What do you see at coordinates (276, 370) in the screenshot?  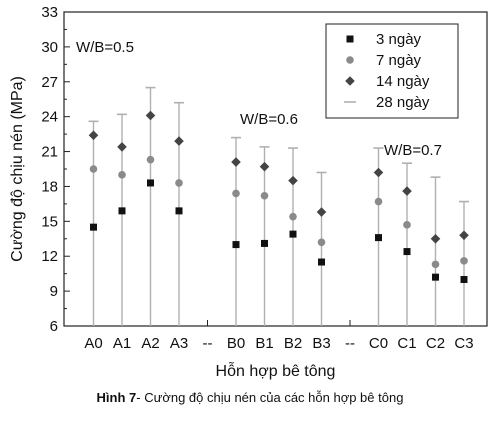 I see `x-axis-title: Hỗn hợp bê tông` at bounding box center [276, 370].